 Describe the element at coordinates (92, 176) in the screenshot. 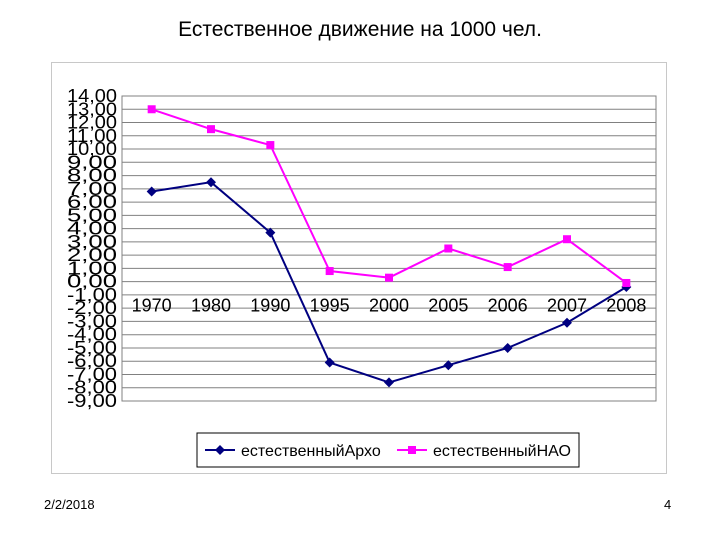

I see `y-tick-label: 8,00` at that location.